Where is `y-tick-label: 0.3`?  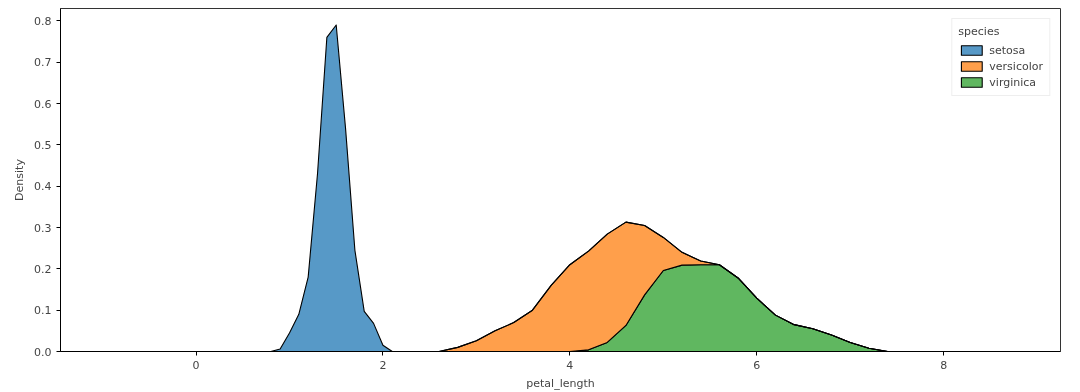 y-tick-label: 0.3 is located at coordinates (43, 228).